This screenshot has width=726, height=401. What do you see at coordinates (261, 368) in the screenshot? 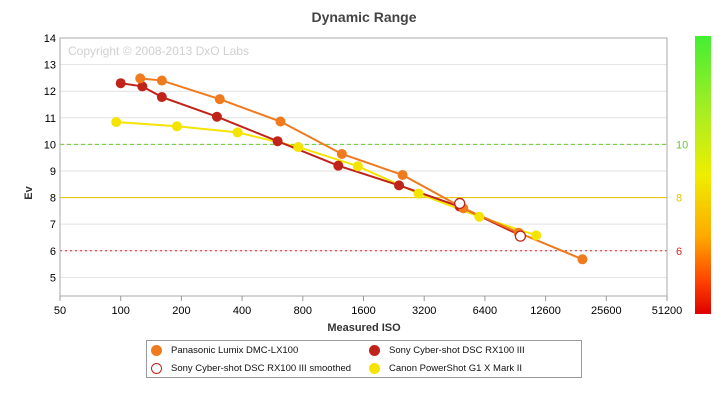
I see `legend-label: Sony Cyber-shot DSC RX100 III smoothed` at bounding box center [261, 368].